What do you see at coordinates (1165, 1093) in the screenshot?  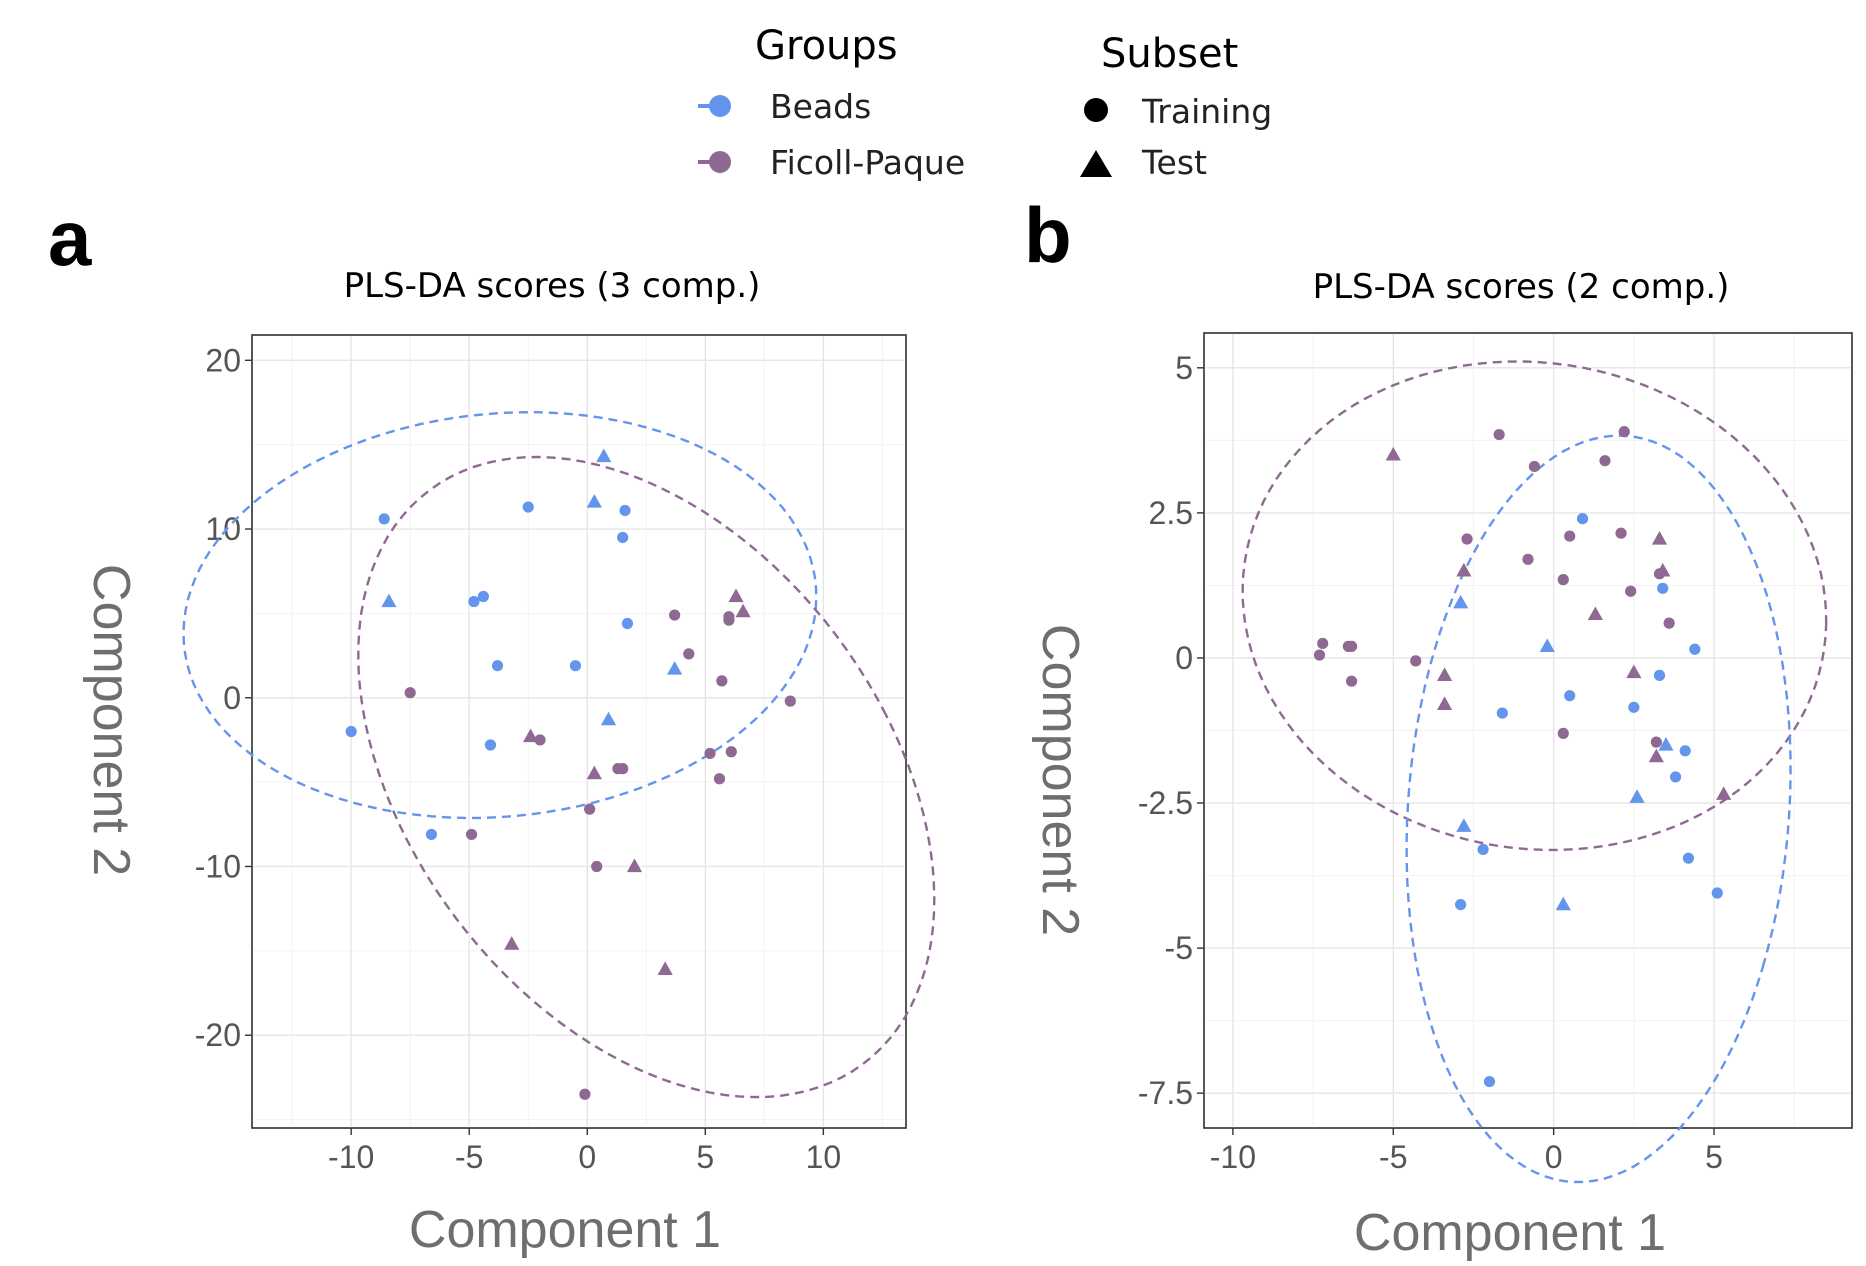 I see `chart-b-y-tick-label: -7.5` at bounding box center [1165, 1093].